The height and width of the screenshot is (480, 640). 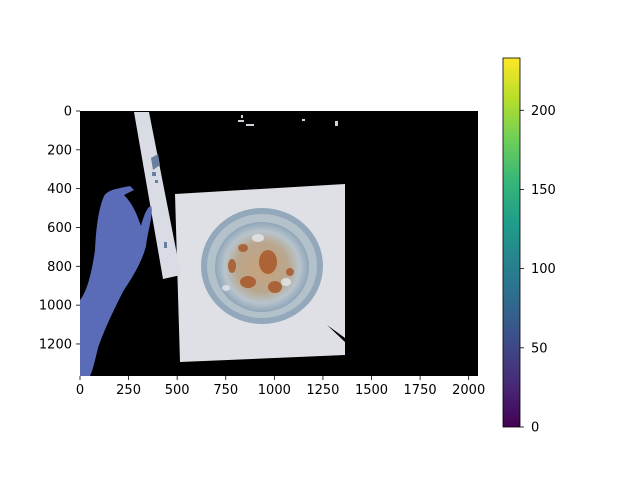 What do you see at coordinates (225, 390) in the screenshot?
I see `x-tick-label: 750` at bounding box center [225, 390].